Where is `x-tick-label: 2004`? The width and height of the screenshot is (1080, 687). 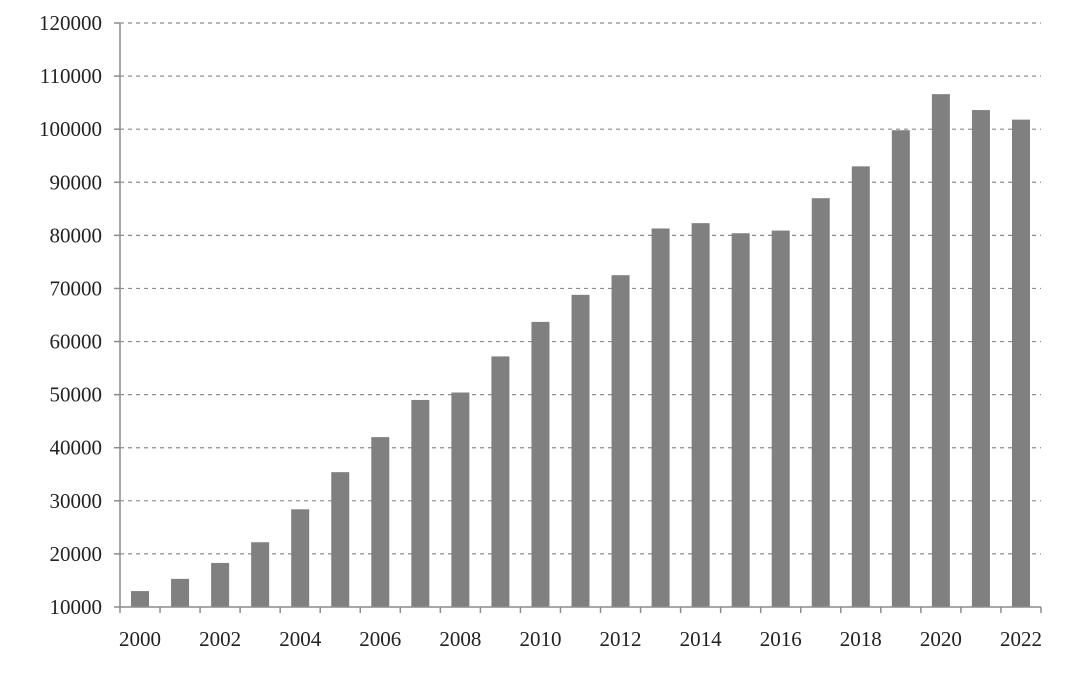 x-tick-label: 2004 is located at coordinates (300, 639).